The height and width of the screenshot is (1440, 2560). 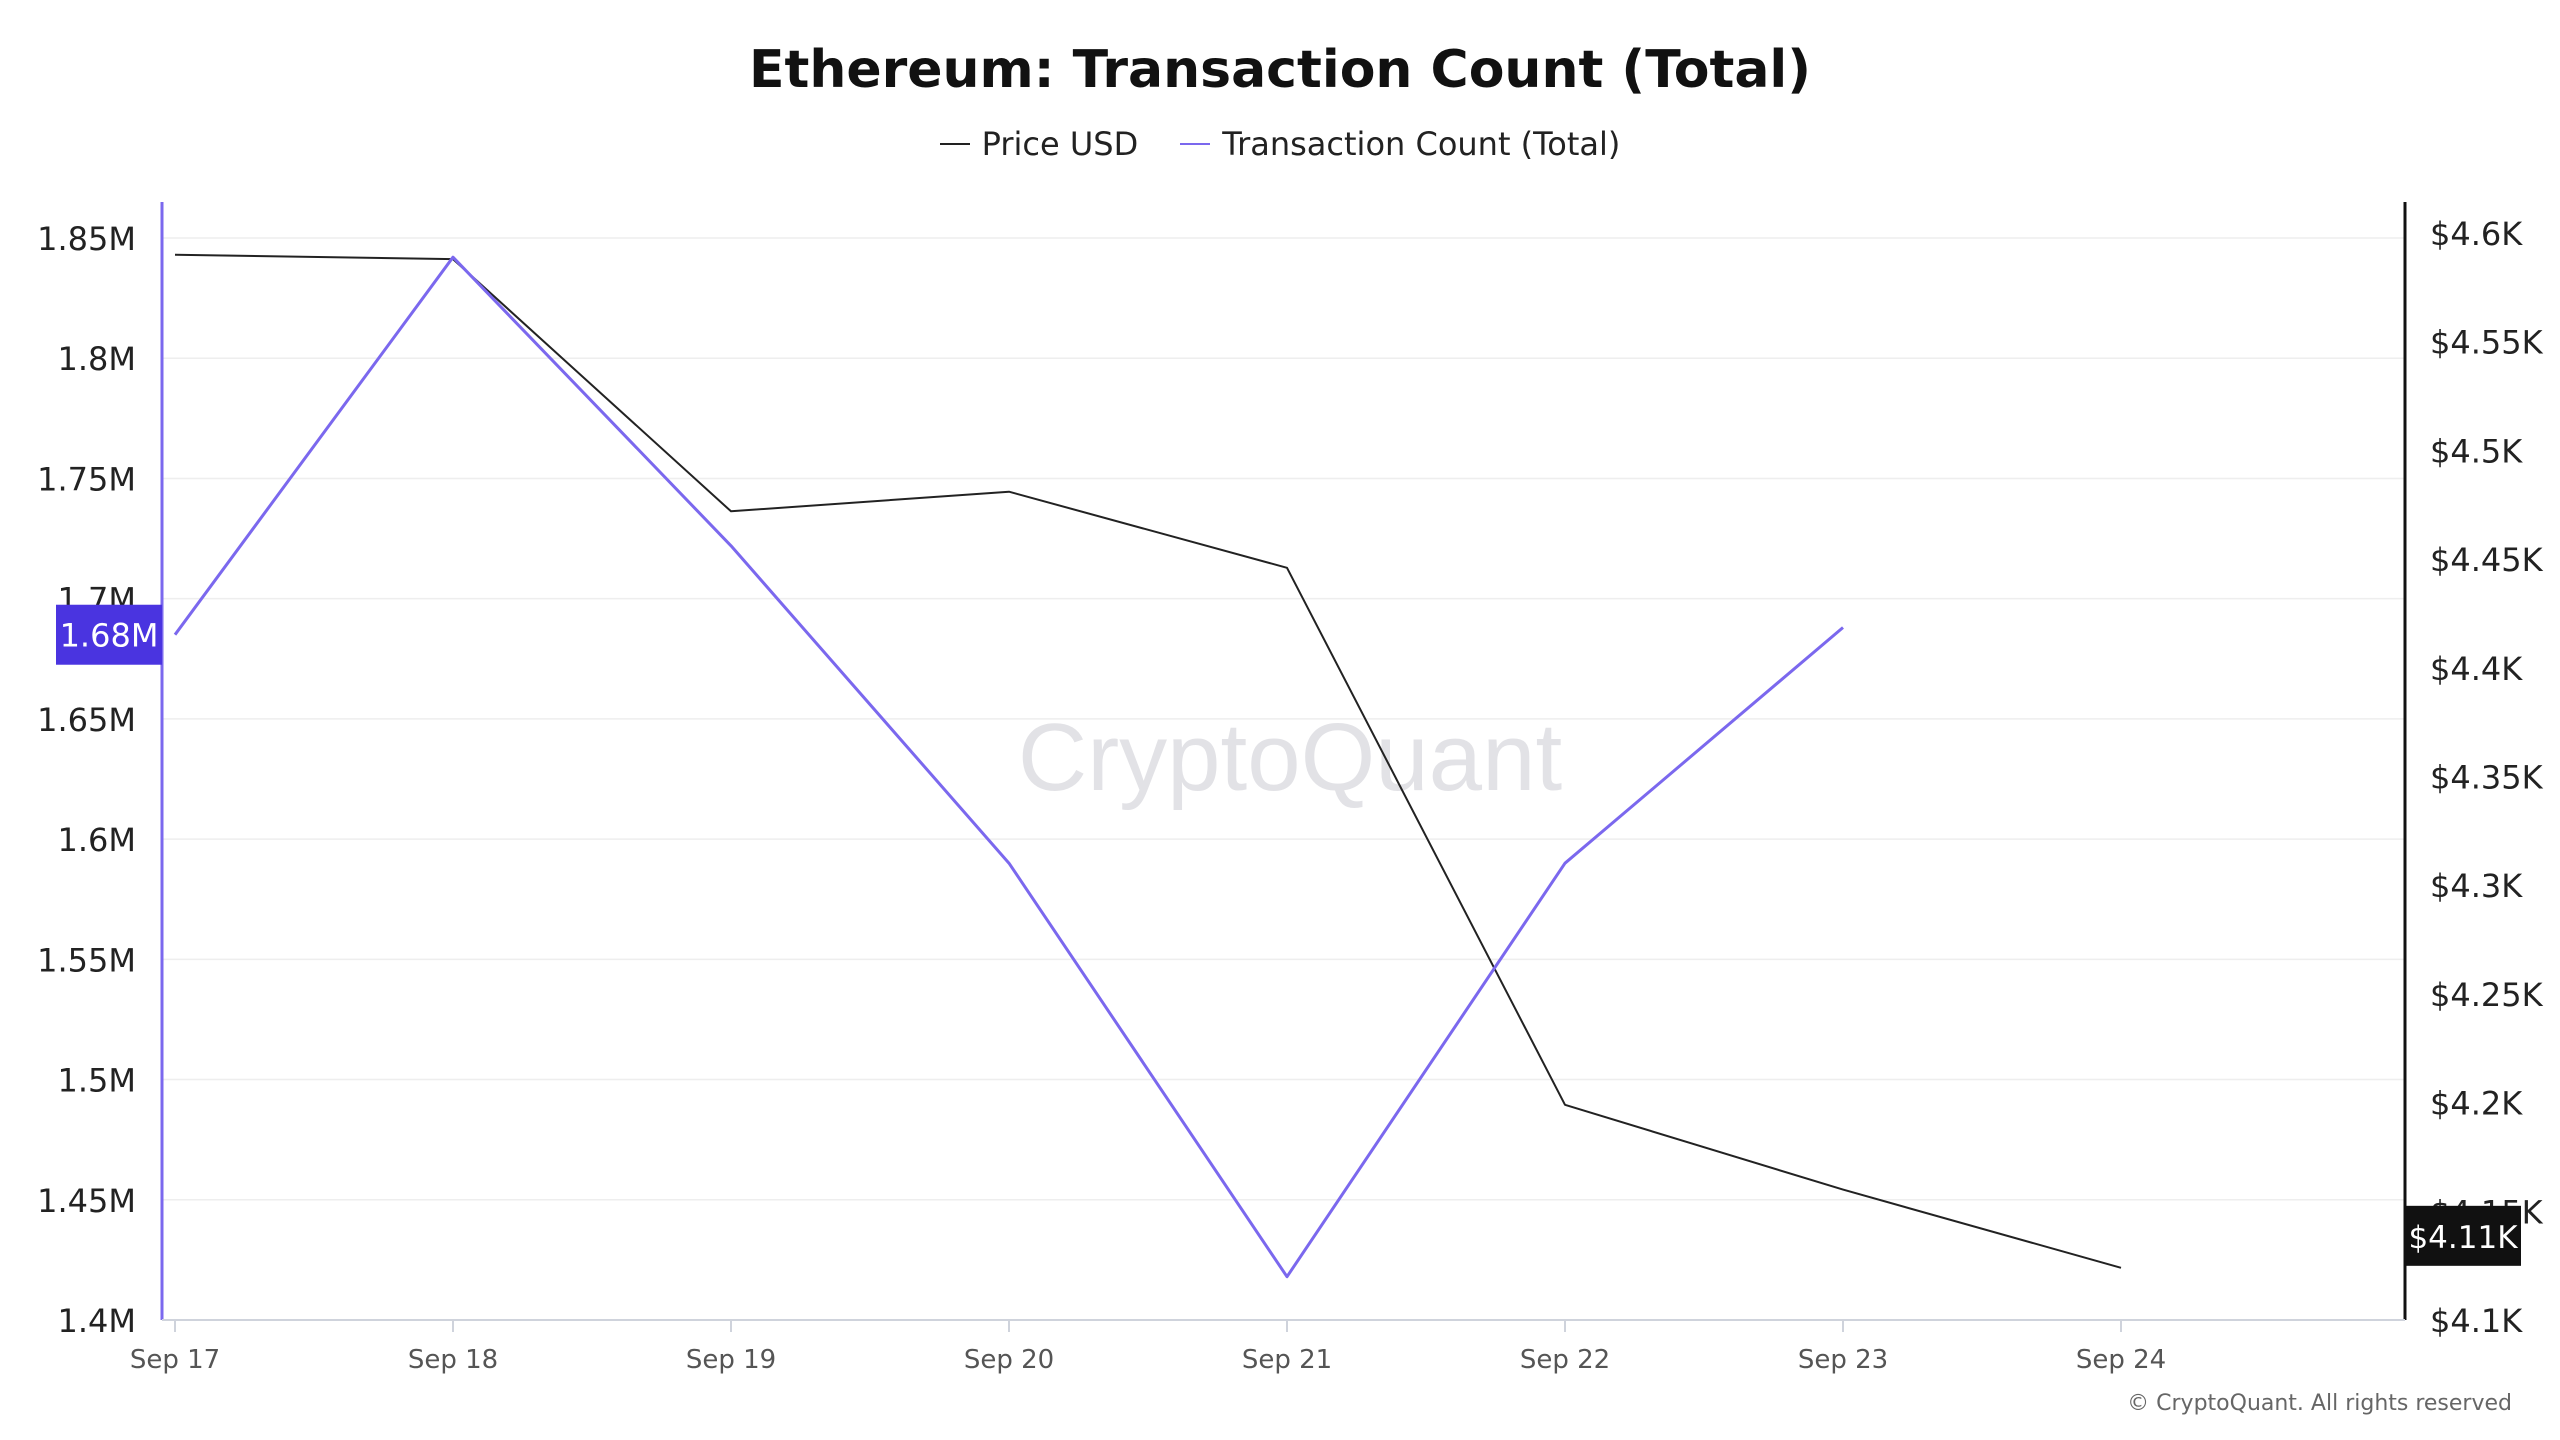 I want to click on left-axis-current-value-badge, so click(x=109, y=634).